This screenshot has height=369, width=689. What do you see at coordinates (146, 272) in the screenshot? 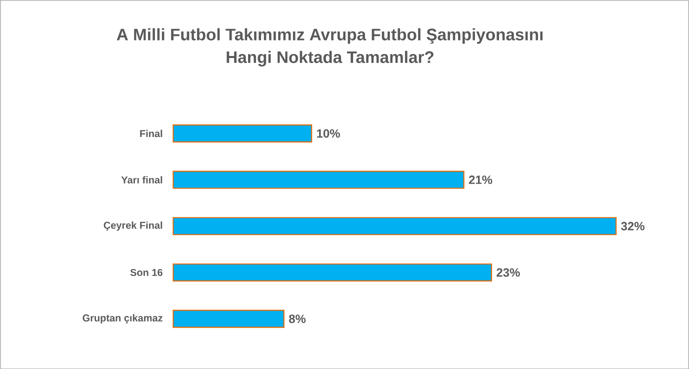
I see `y-tick-label: Son 16` at bounding box center [146, 272].